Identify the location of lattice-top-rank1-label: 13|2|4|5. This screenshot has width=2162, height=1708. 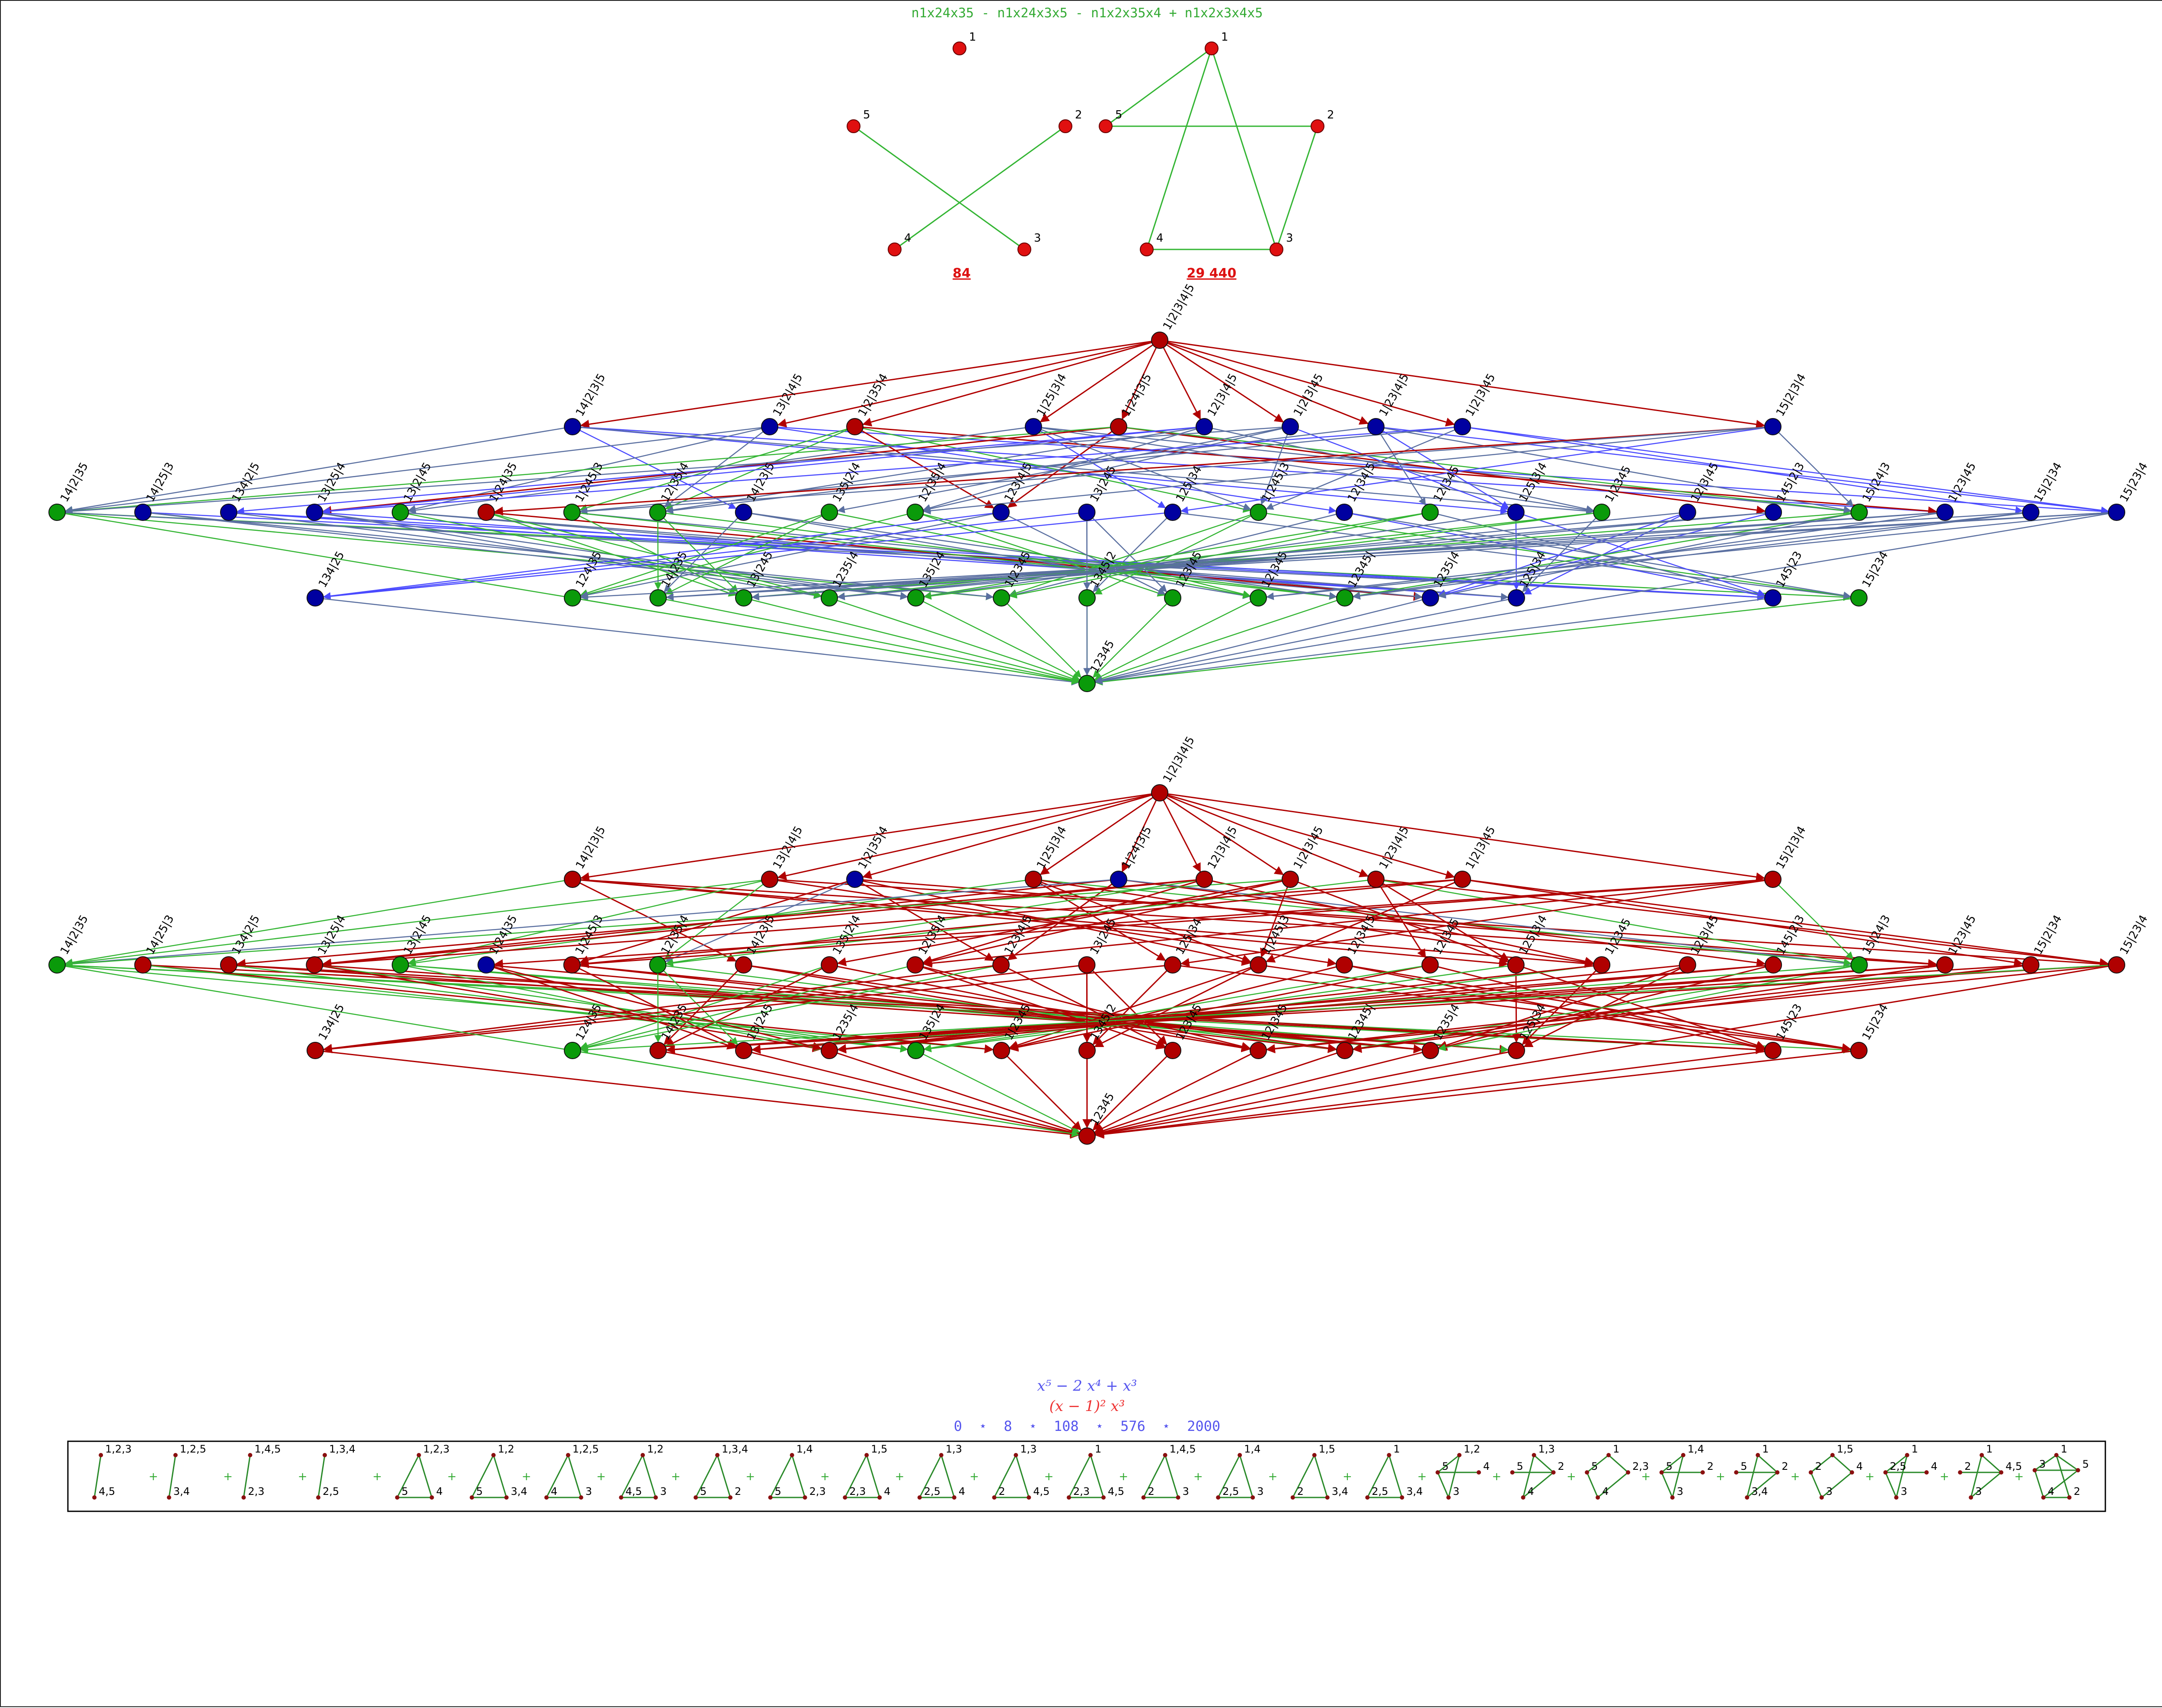
(788, 394).